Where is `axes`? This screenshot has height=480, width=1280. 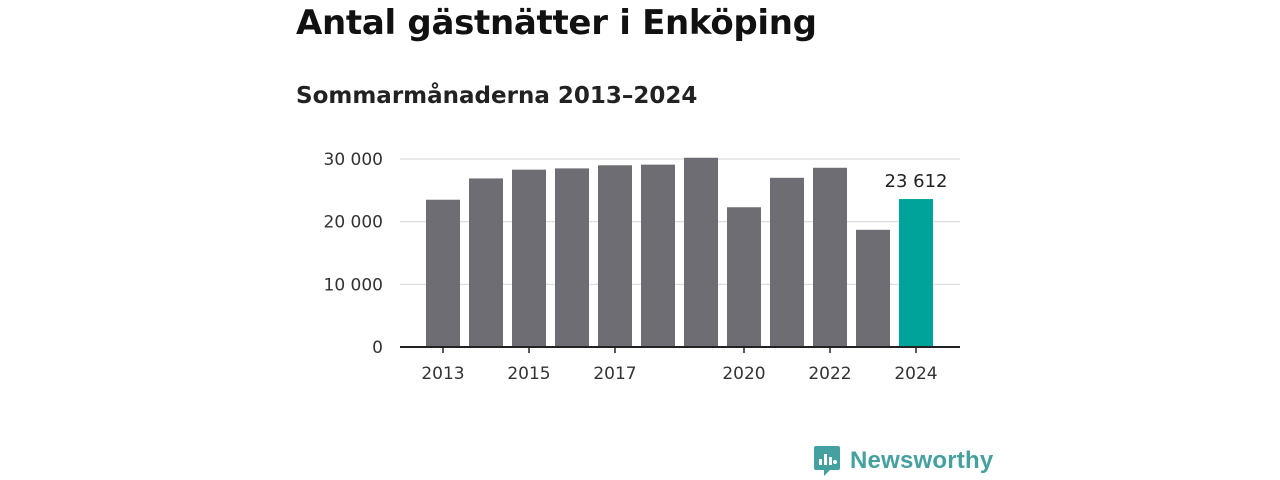
axes is located at coordinates (680, 349).